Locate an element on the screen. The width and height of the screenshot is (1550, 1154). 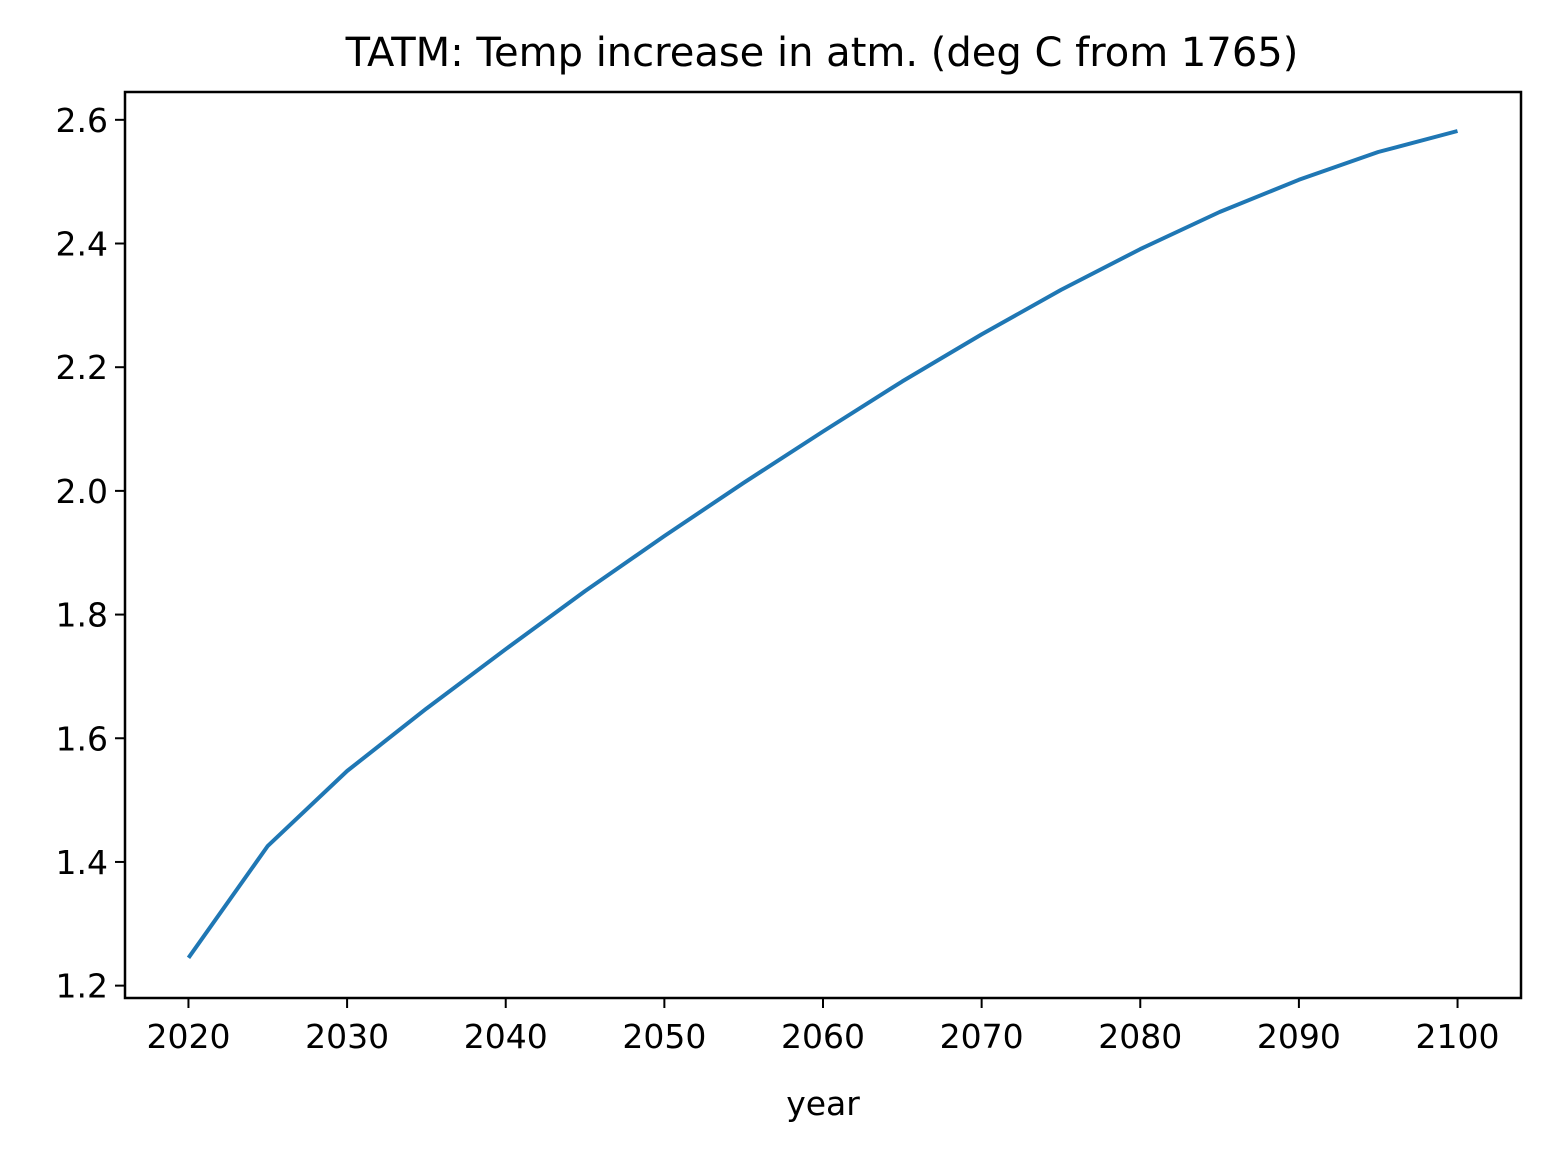
x-tick-label: 2040 is located at coordinates (506, 1036).